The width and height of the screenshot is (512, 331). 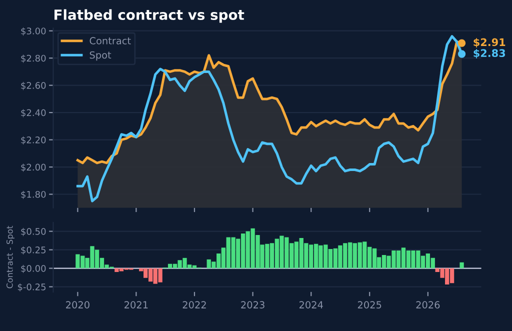 What do you see at coordinates (149, 16) in the screenshot?
I see `chart-title: Flatbed contract vs spot` at bounding box center [149, 16].